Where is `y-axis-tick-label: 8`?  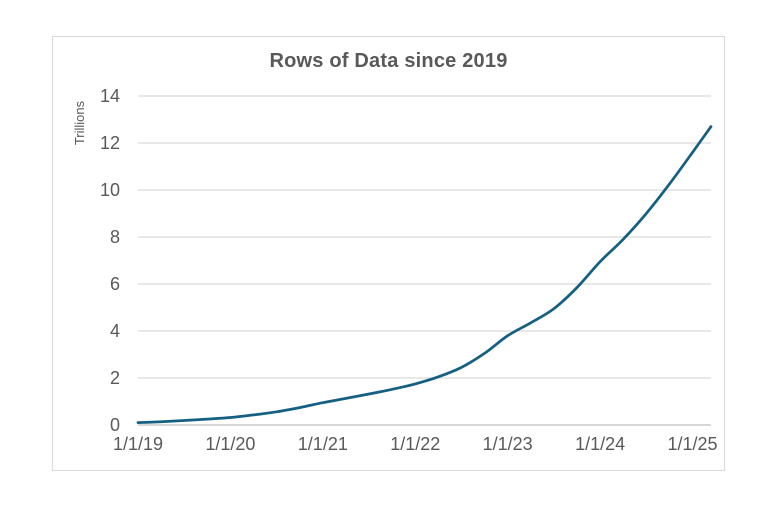 y-axis-tick-label: 8 is located at coordinates (114, 237).